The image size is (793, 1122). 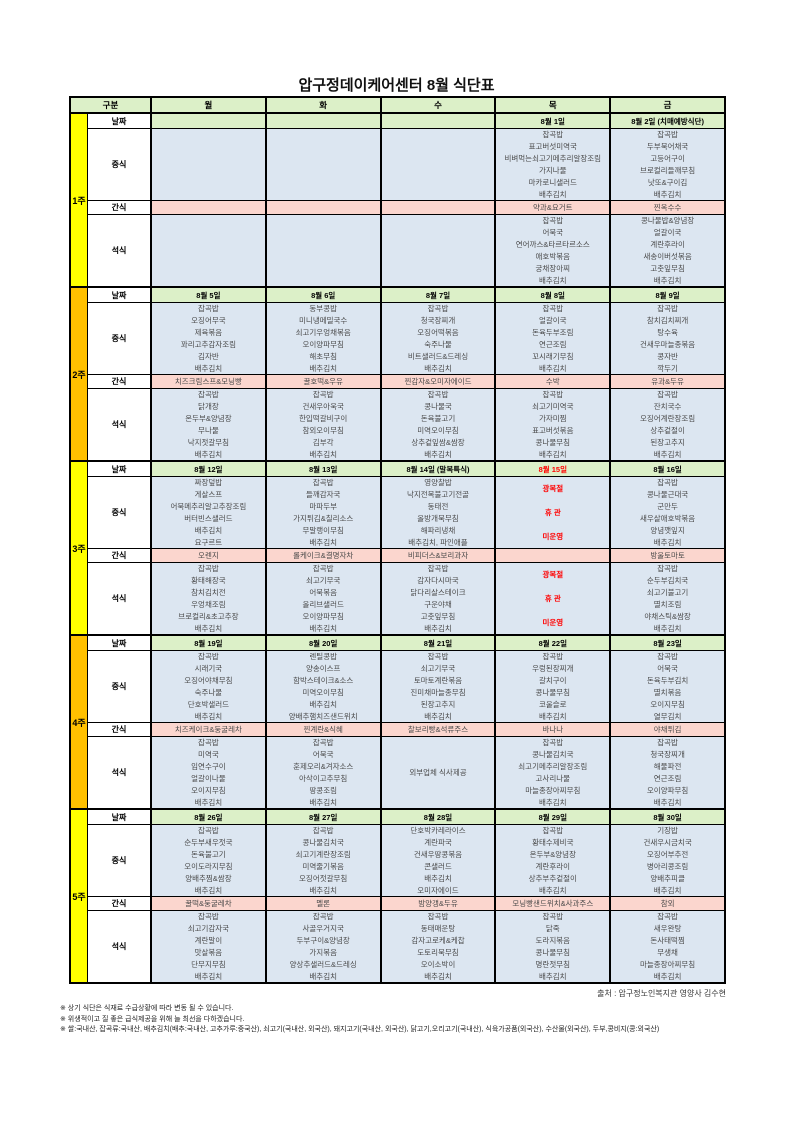 What do you see at coordinates (667, 518) in the screenshot?
I see `menu-item: 새우살애호박볶음` at bounding box center [667, 518].